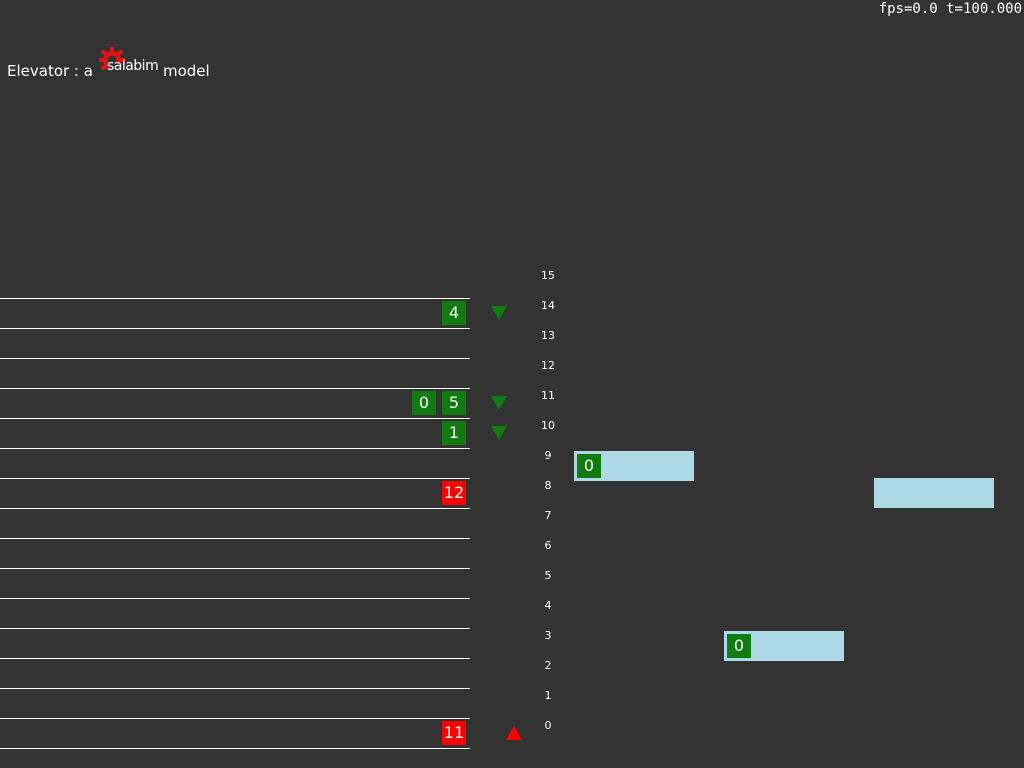 The width and height of the screenshot is (1024, 768). Describe the element at coordinates (548, 455) in the screenshot. I see `floor-label-9: 9` at that location.